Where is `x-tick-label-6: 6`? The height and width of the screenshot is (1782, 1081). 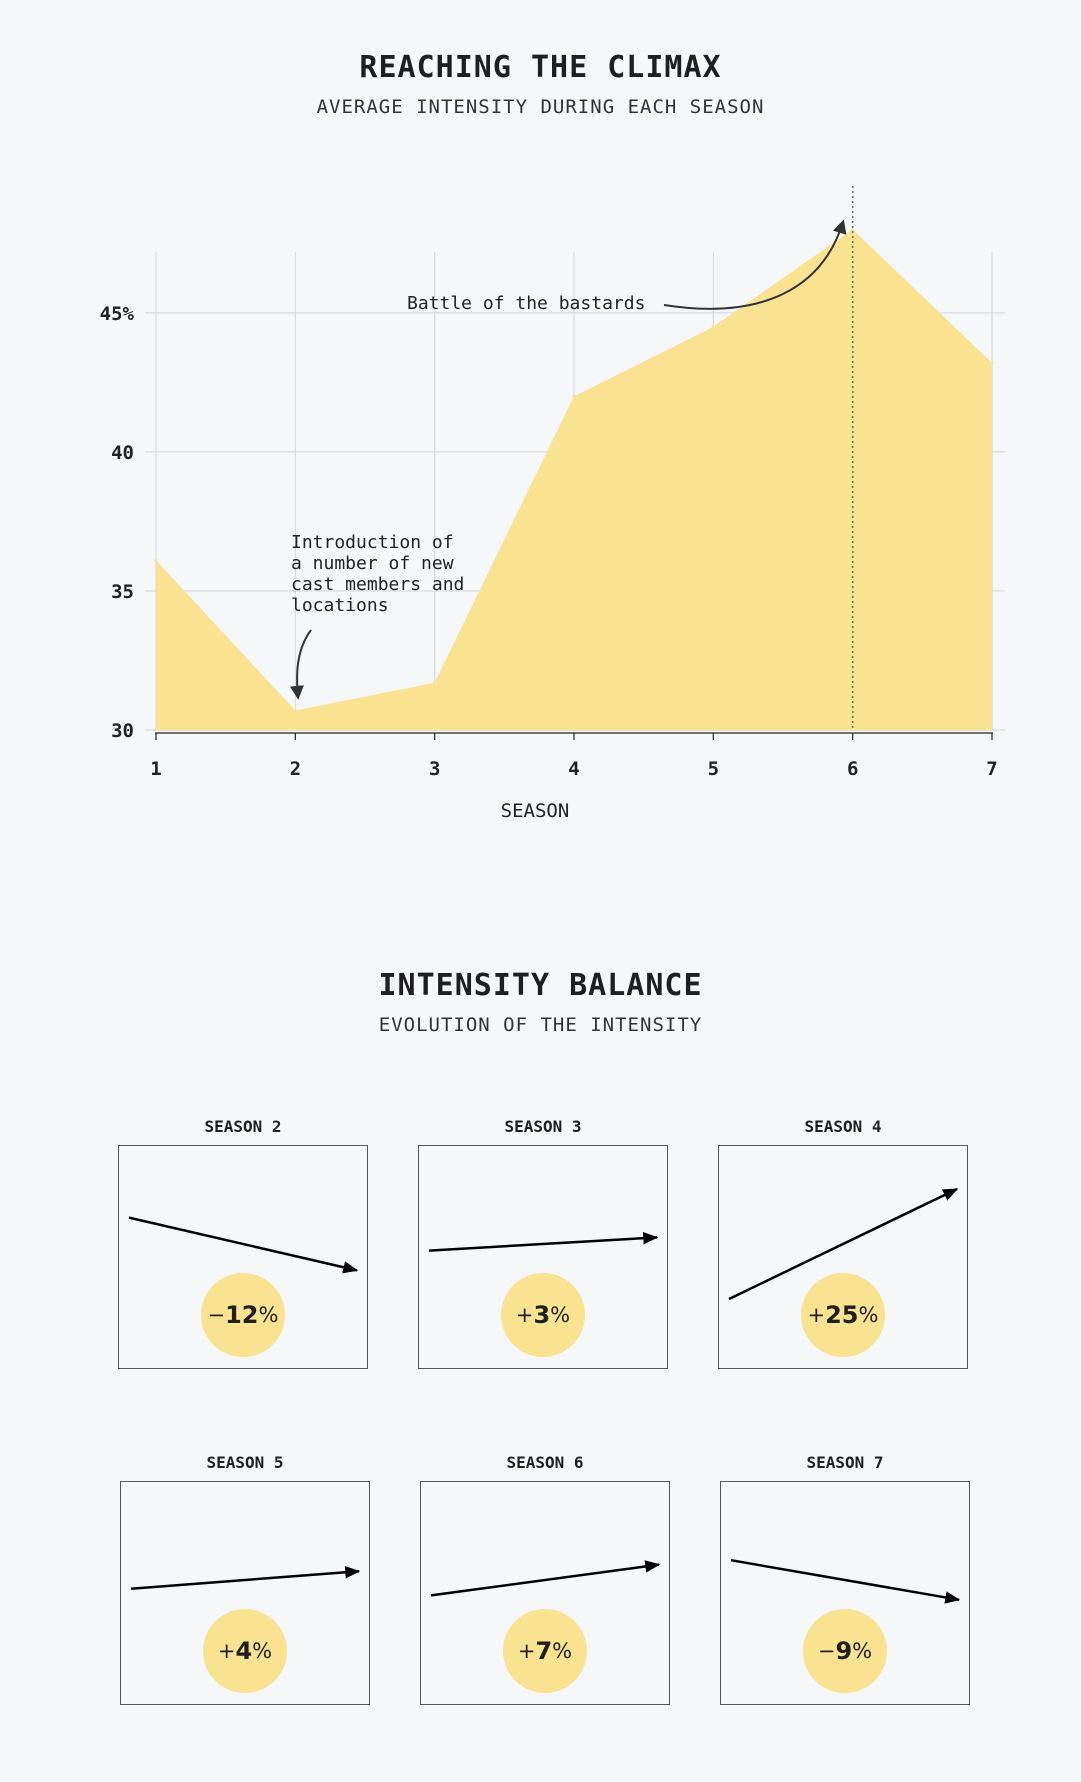 x-tick-label-6: 6 is located at coordinates (852, 769).